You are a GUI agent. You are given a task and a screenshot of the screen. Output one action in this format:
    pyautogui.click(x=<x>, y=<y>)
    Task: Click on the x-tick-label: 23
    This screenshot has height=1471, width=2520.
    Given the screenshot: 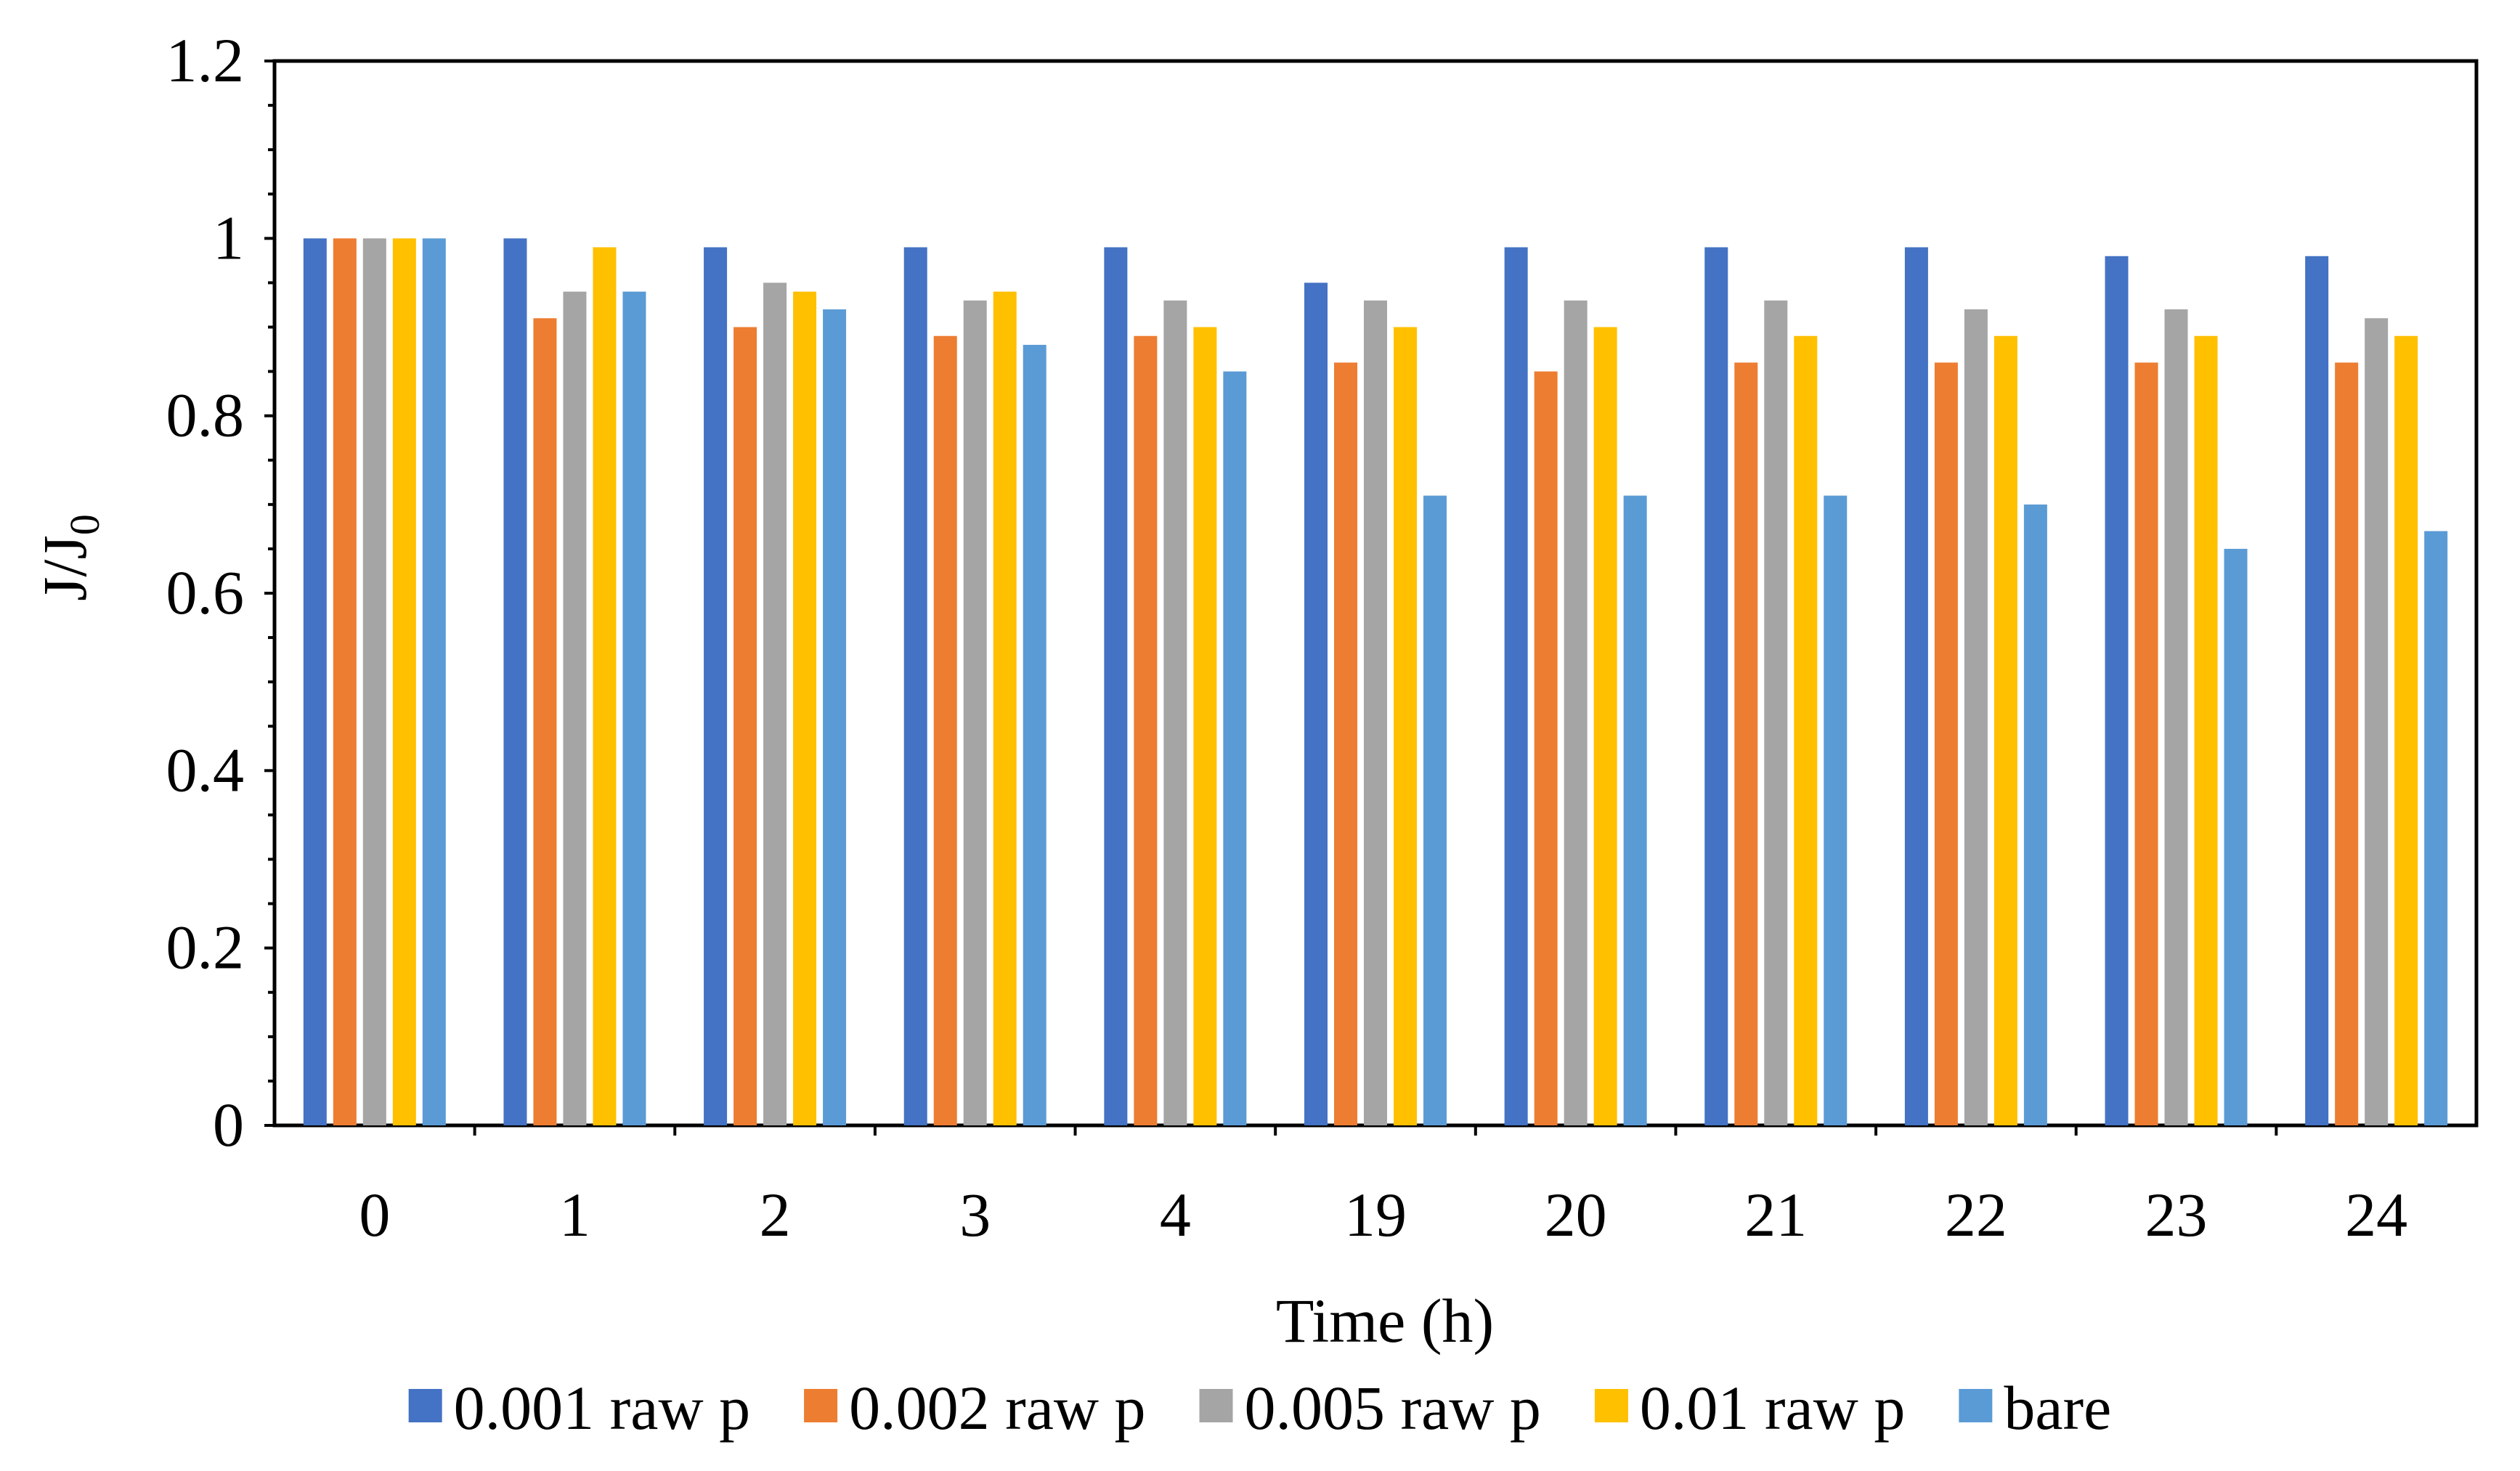 What is the action you would take?
    pyautogui.click(x=2176, y=1215)
    